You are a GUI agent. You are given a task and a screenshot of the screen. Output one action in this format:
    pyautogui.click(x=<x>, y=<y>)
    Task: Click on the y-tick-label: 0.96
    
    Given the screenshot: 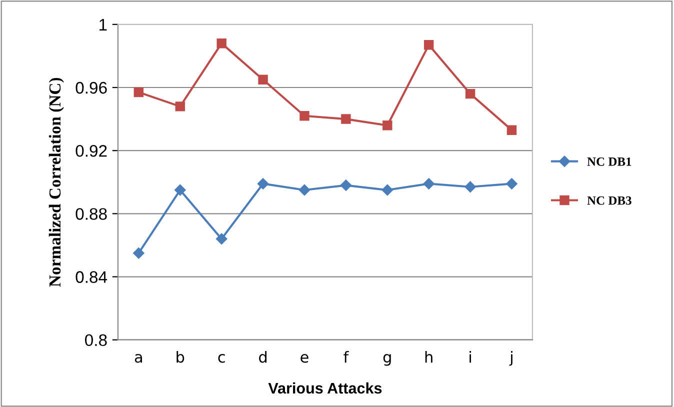 What is the action you would take?
    pyautogui.click(x=91, y=88)
    